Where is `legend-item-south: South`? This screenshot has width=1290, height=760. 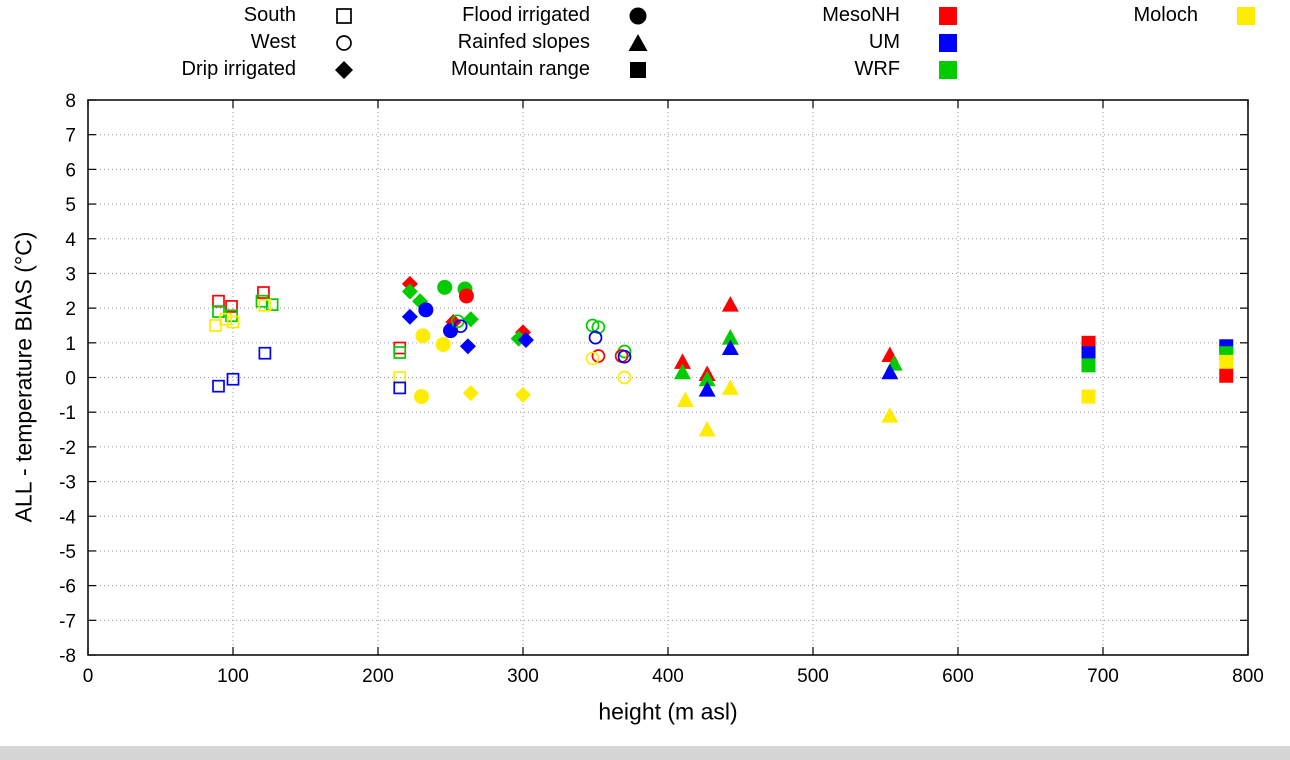 legend-item-south: South is located at coordinates (227, 15).